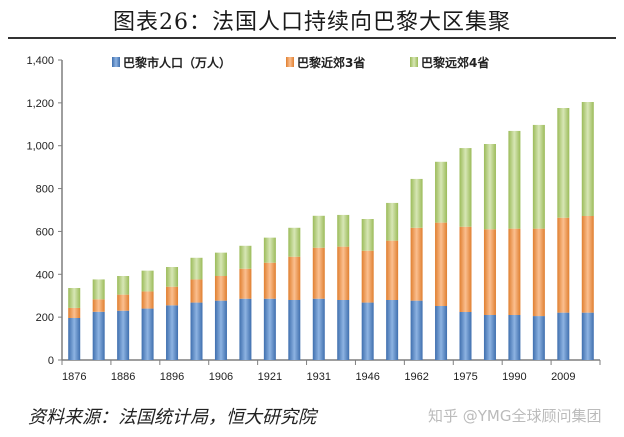 This screenshot has height=437, width=624. I want to click on title-divider, so click(312, 38).